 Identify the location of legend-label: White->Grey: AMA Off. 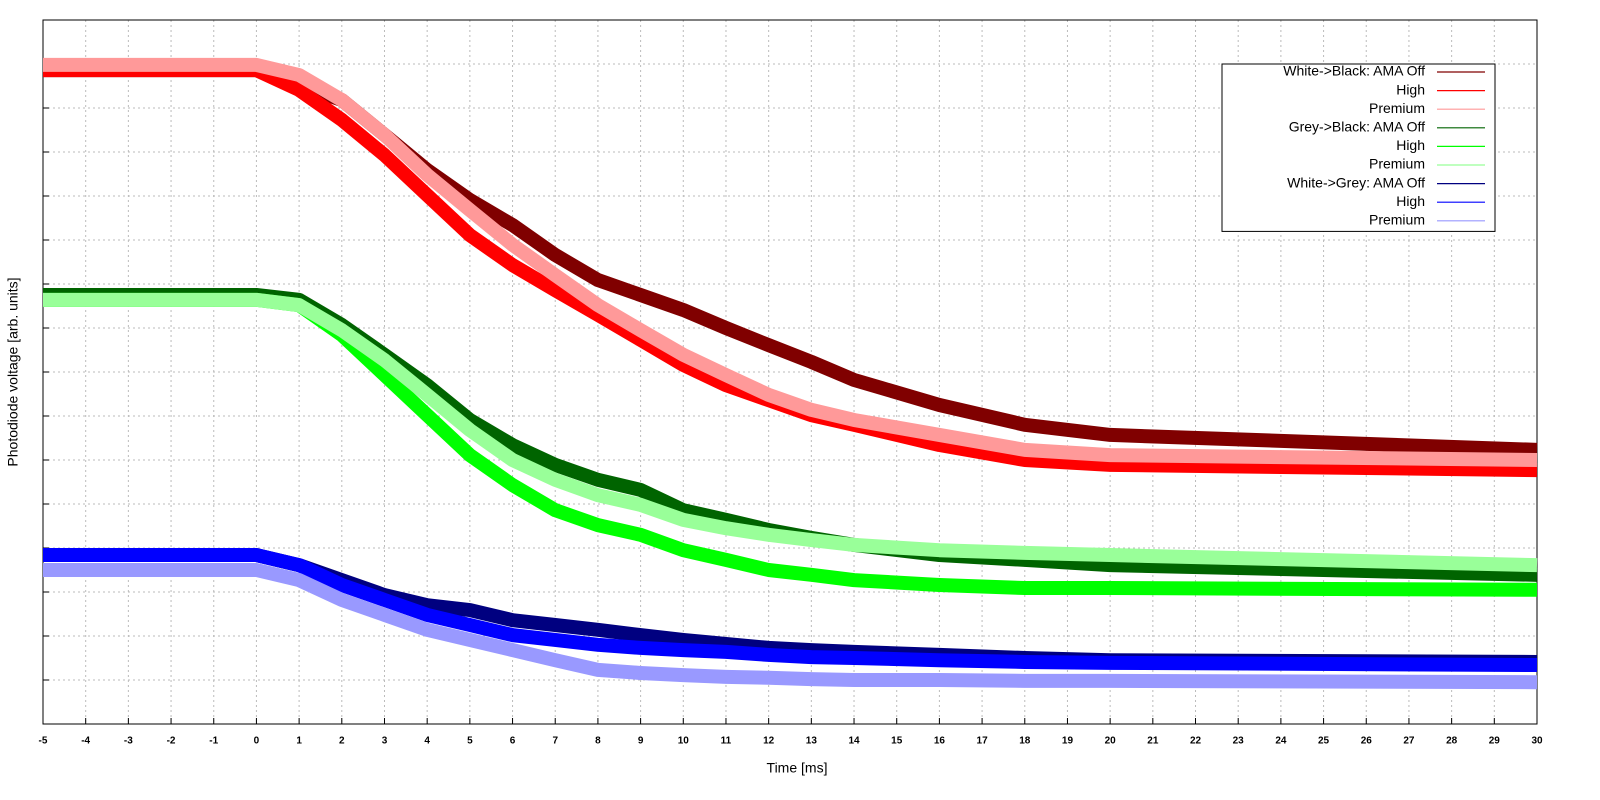
(1356, 182).